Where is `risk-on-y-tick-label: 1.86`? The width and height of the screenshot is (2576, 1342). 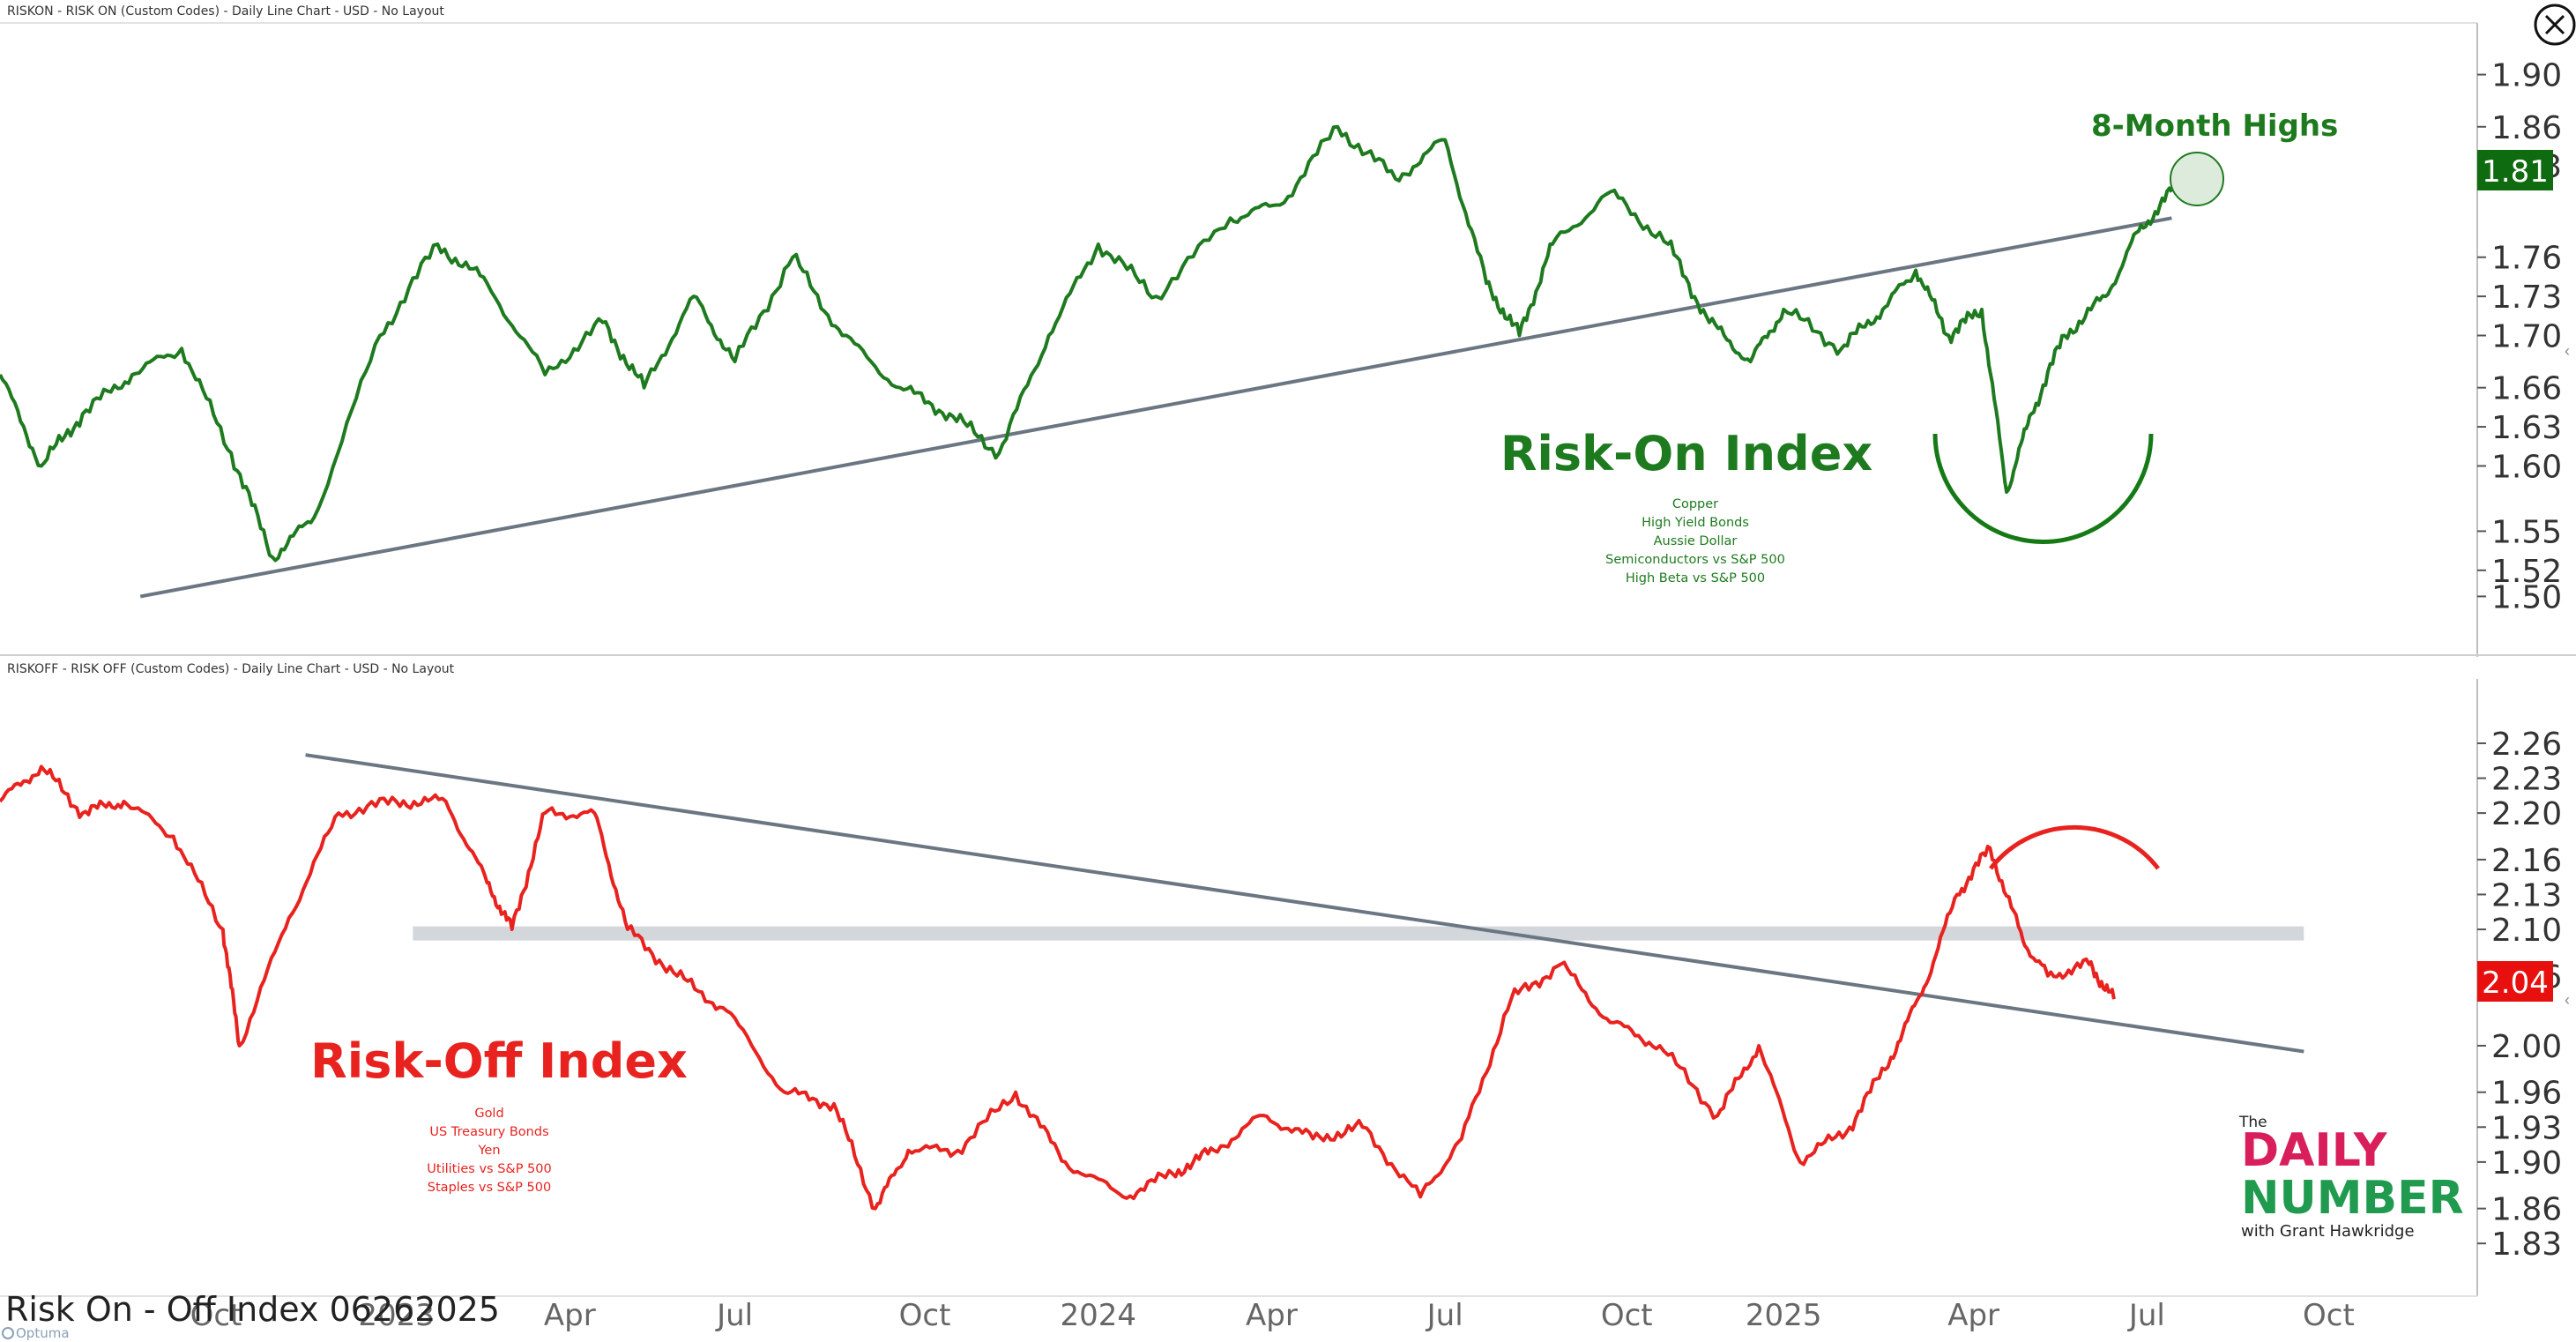 risk-on-y-tick-label: 1.86 is located at coordinates (2526, 128).